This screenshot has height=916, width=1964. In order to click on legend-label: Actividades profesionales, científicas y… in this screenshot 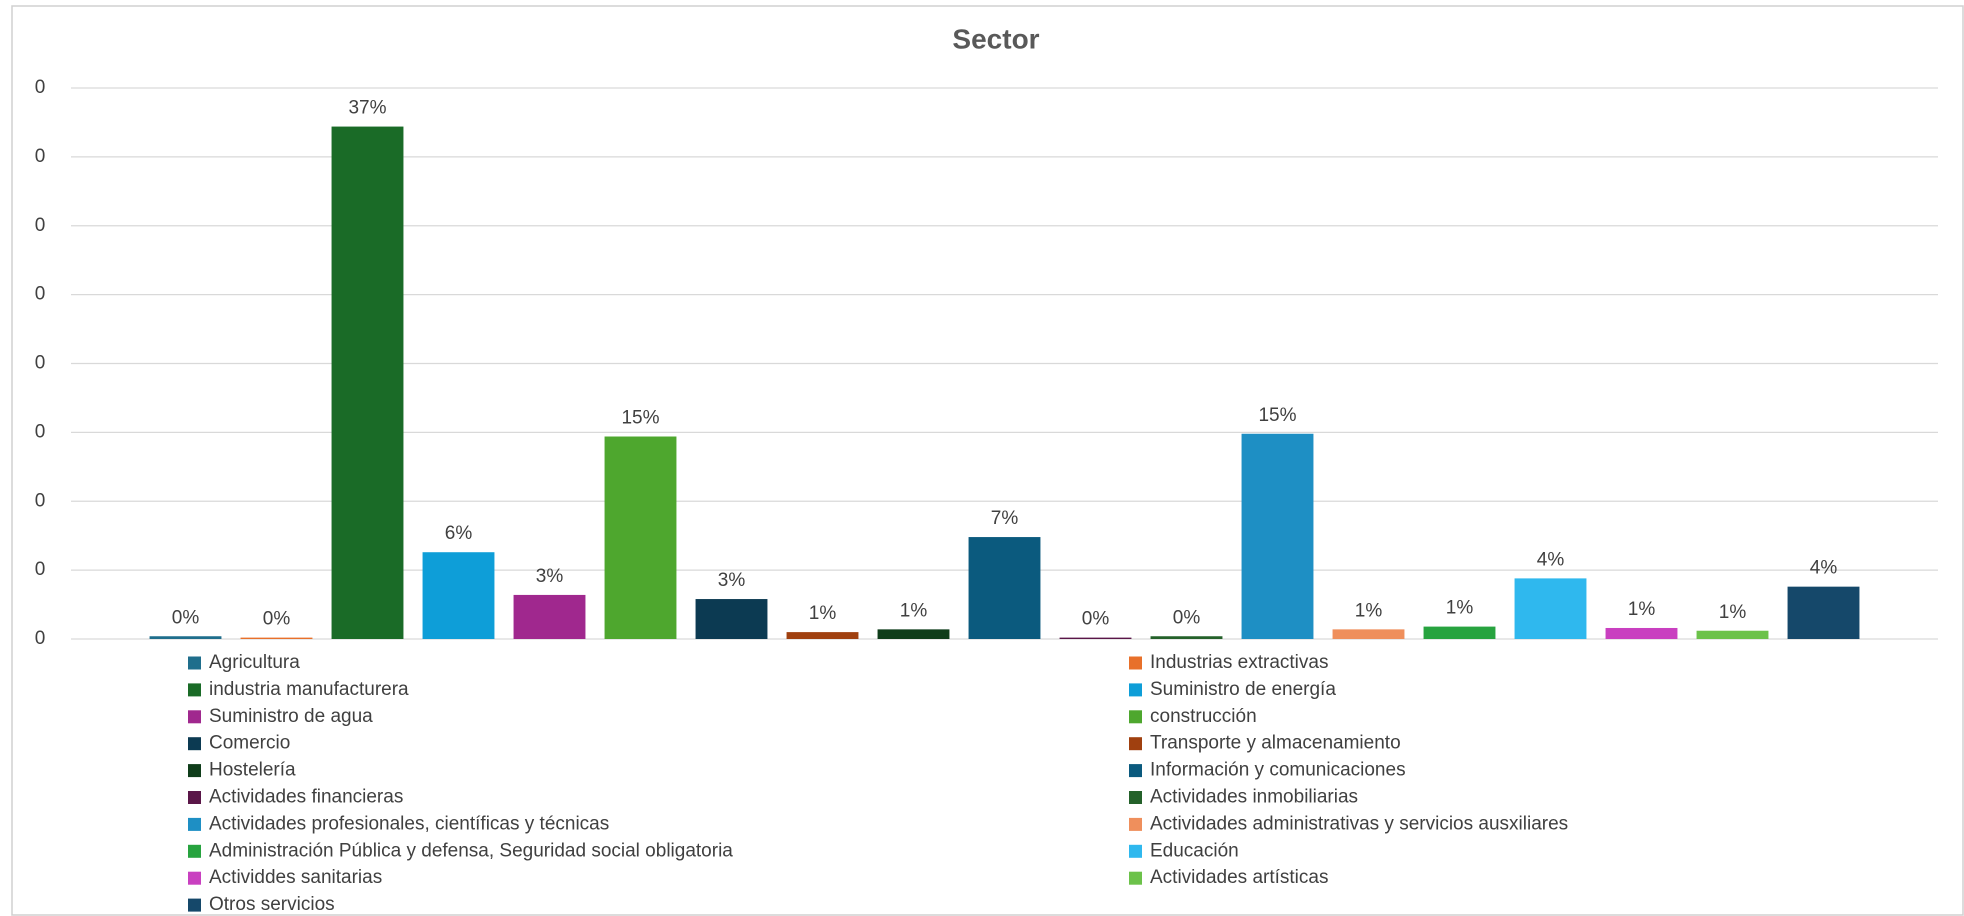, I will do `click(409, 823)`.